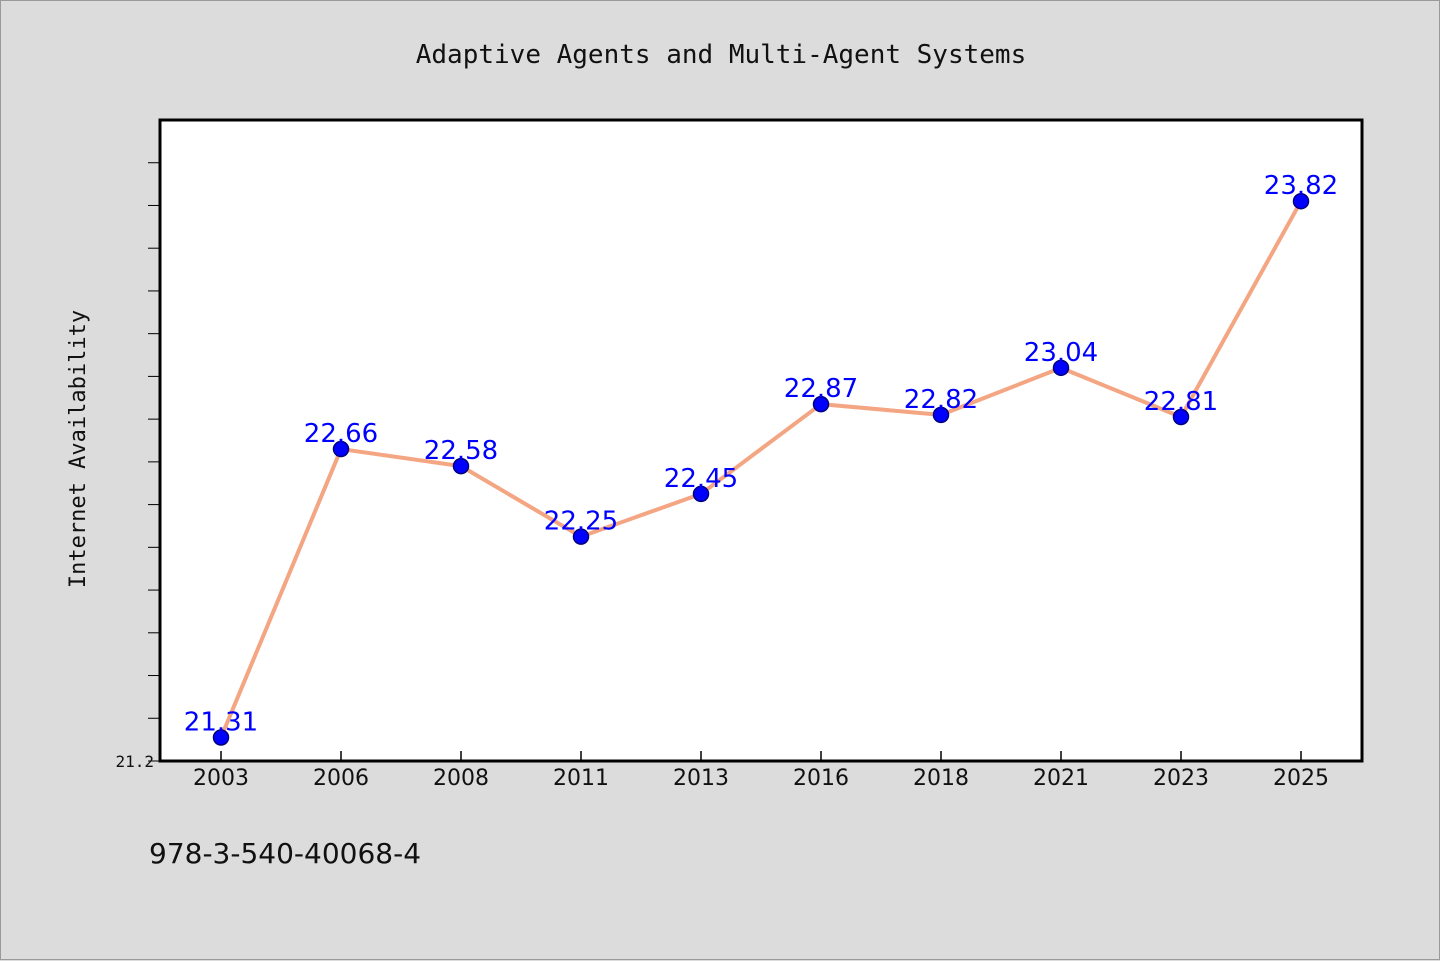  I want to click on chart-title: Adaptive Agents and Multi-Agent Systems, so click(721, 55).